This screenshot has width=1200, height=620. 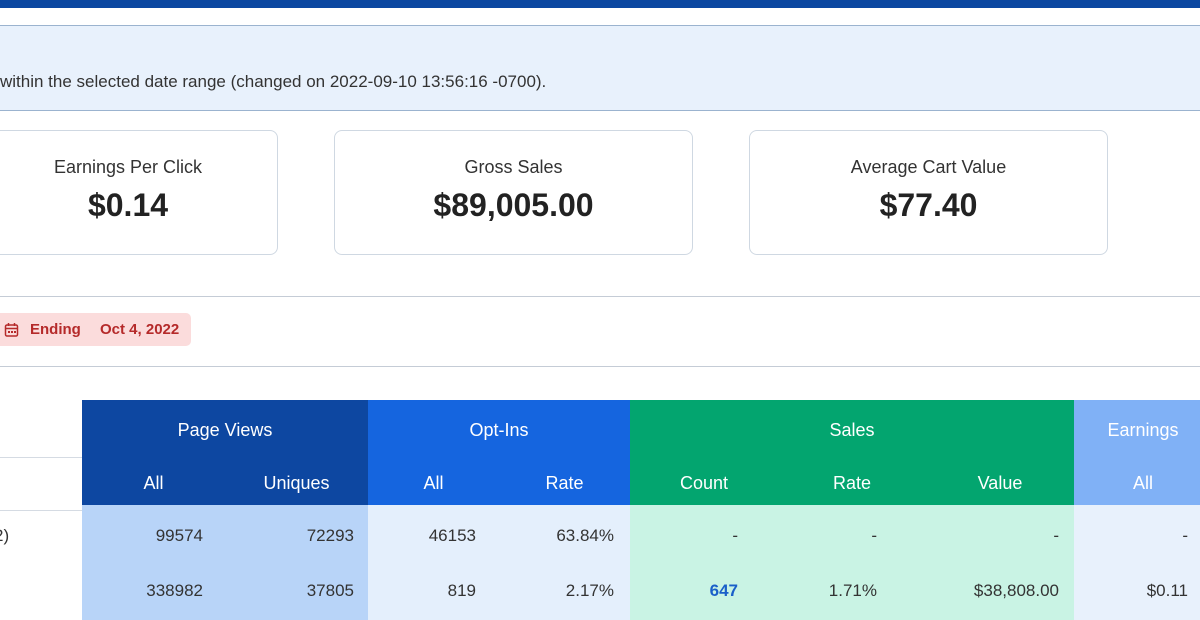 I want to click on cell-value: 63.84%, so click(x=585, y=535).